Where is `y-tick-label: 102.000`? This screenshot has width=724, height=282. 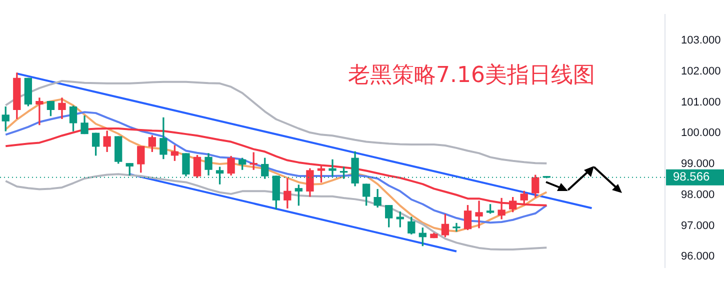 y-tick-label: 102.000 is located at coordinates (701, 71).